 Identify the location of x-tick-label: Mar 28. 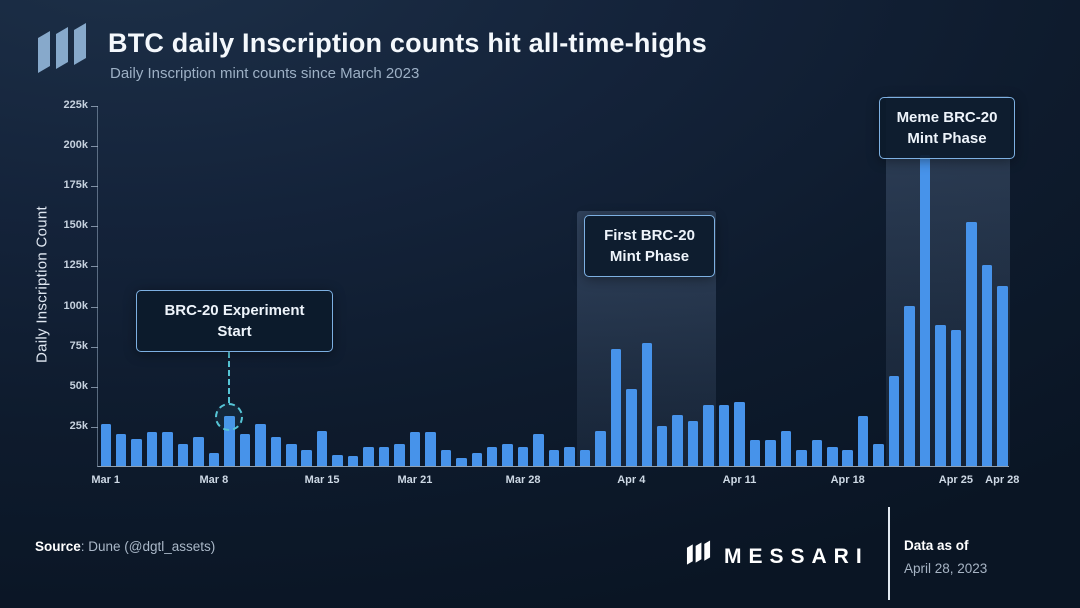
(523, 480).